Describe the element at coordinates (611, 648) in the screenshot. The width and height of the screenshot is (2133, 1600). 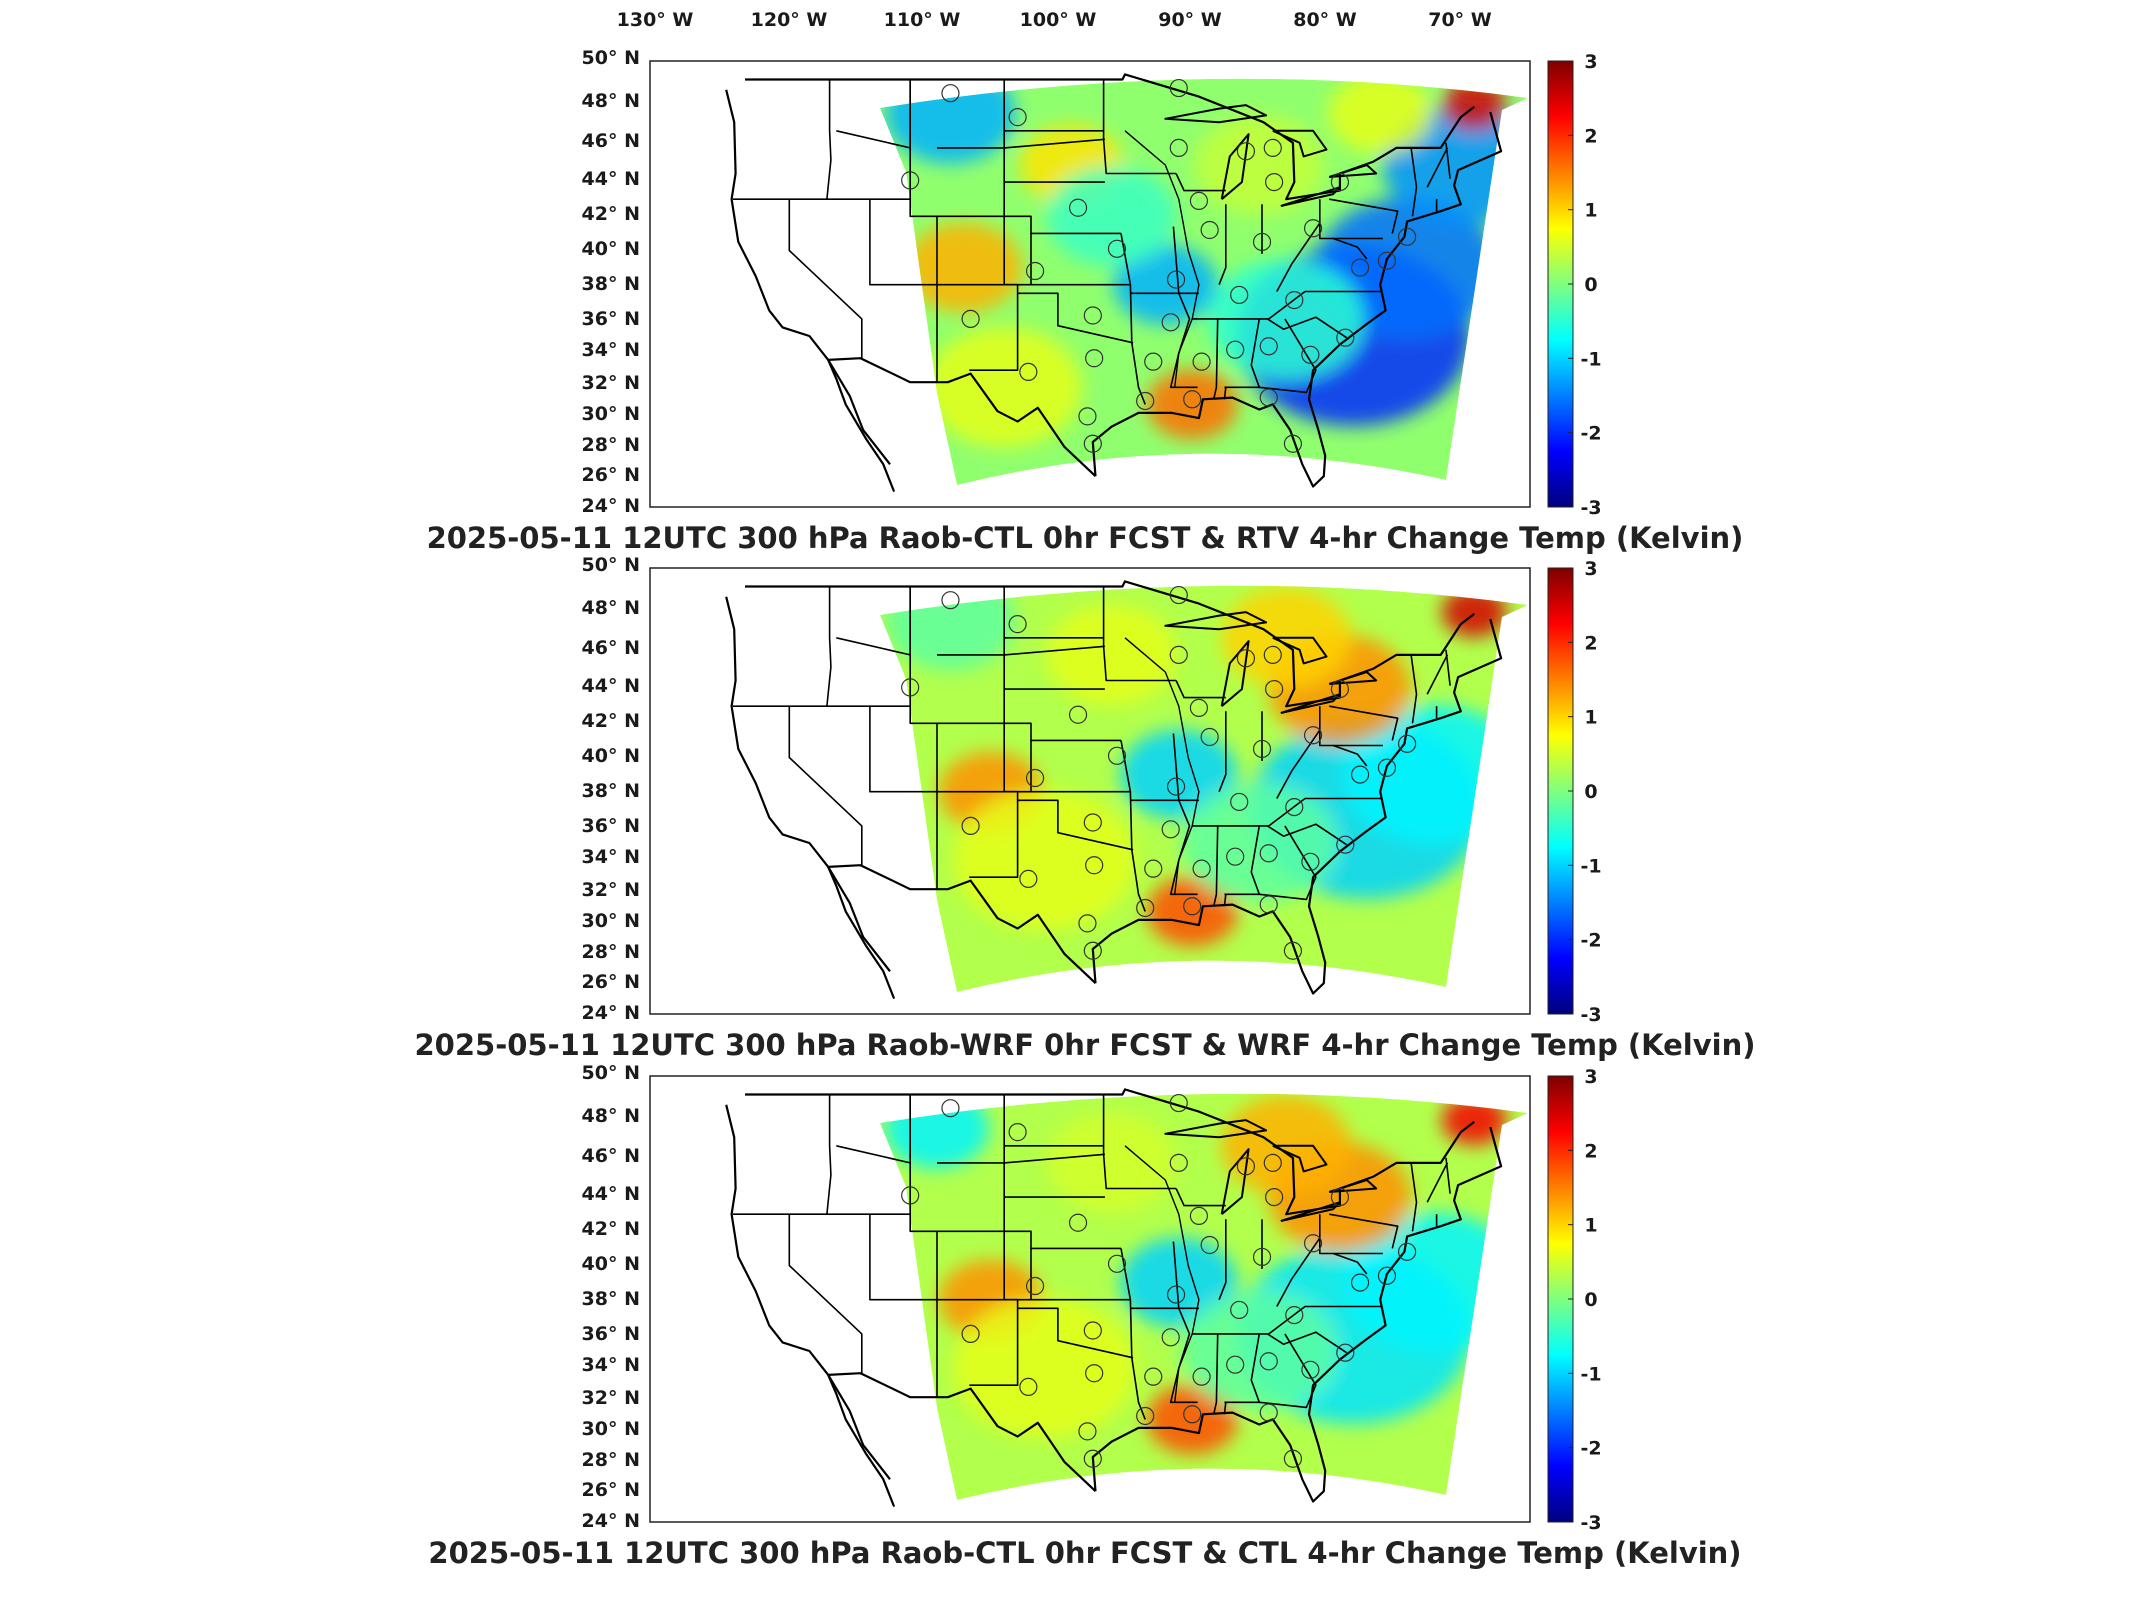
I see `latitude-label: 46° N` at that location.